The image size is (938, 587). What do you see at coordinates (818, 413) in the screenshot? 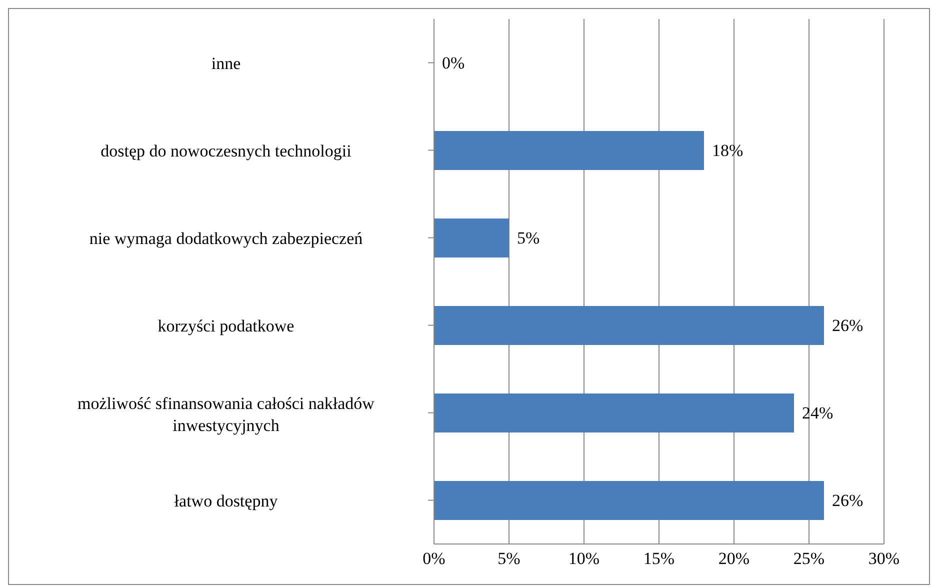
I see `data-label: 24%` at bounding box center [818, 413].